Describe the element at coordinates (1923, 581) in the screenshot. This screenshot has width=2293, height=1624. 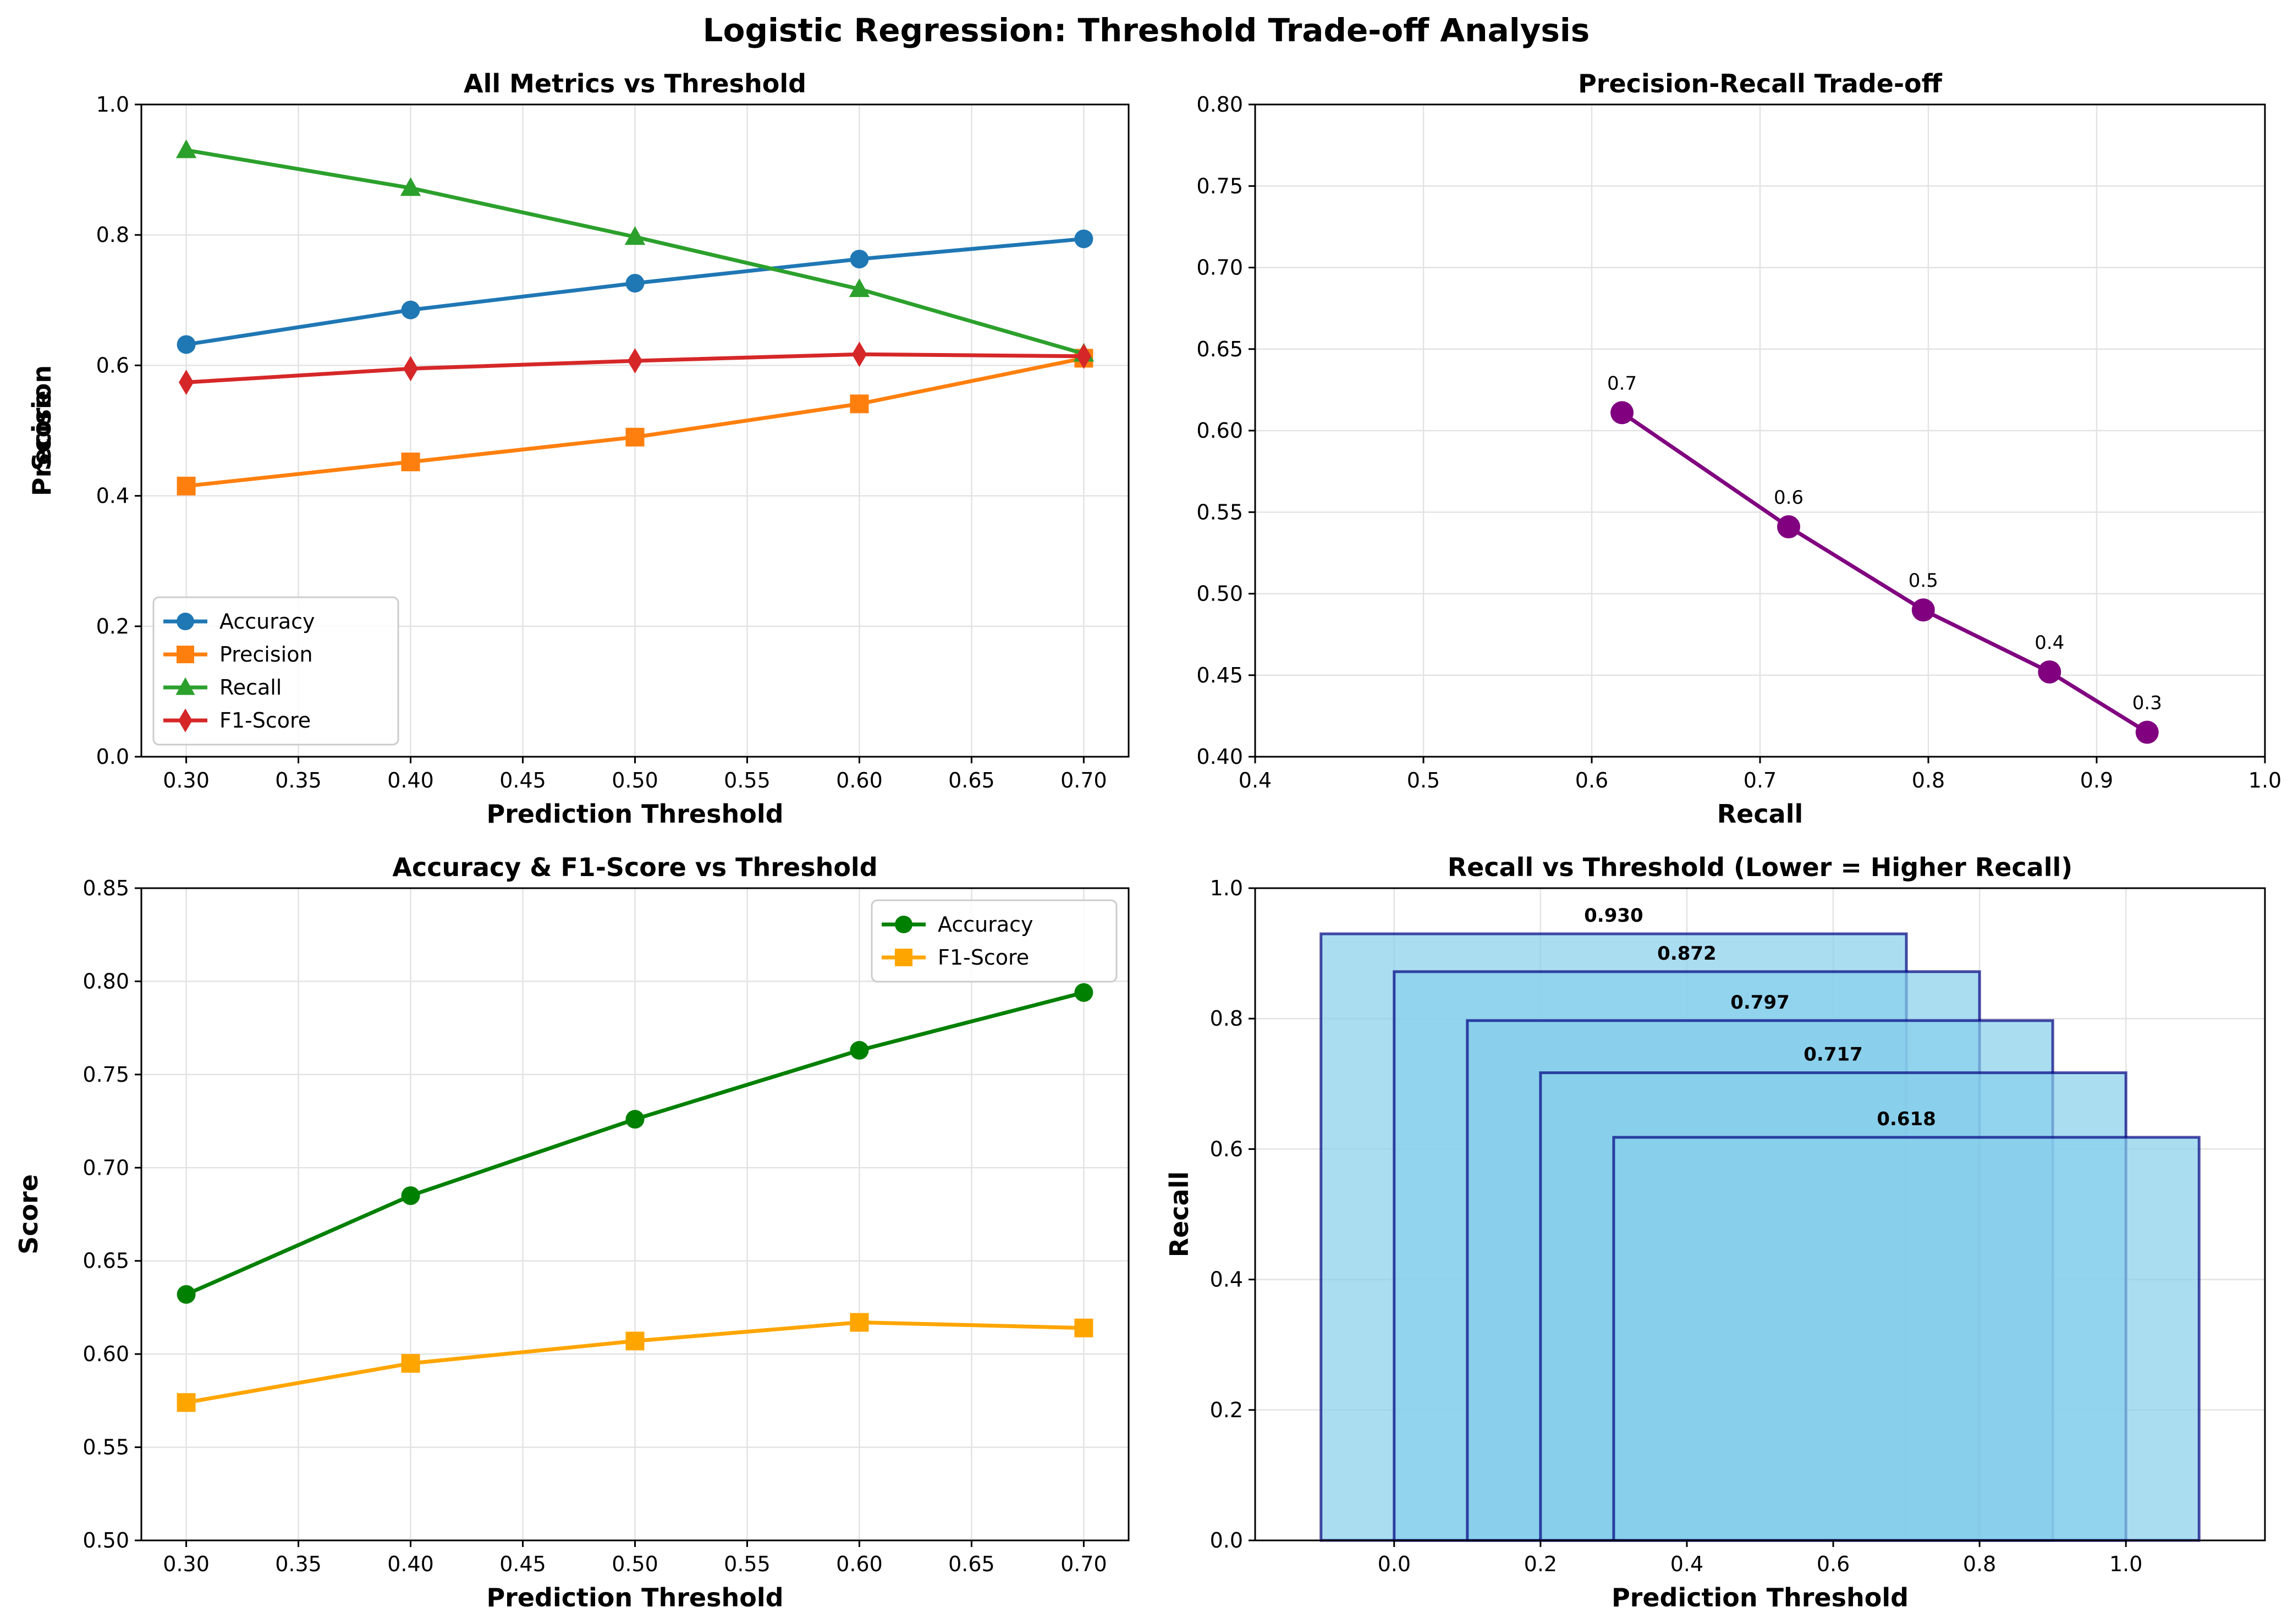
I see `pr-point-label: 0.5` at that location.